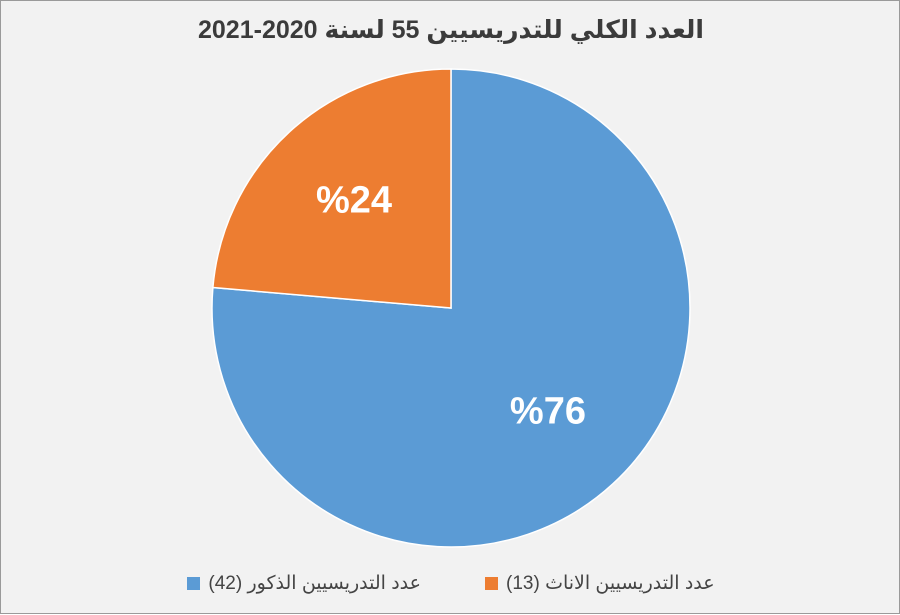 The height and width of the screenshot is (615, 900). I want to click on legend-swatch-female, so click(491, 583).